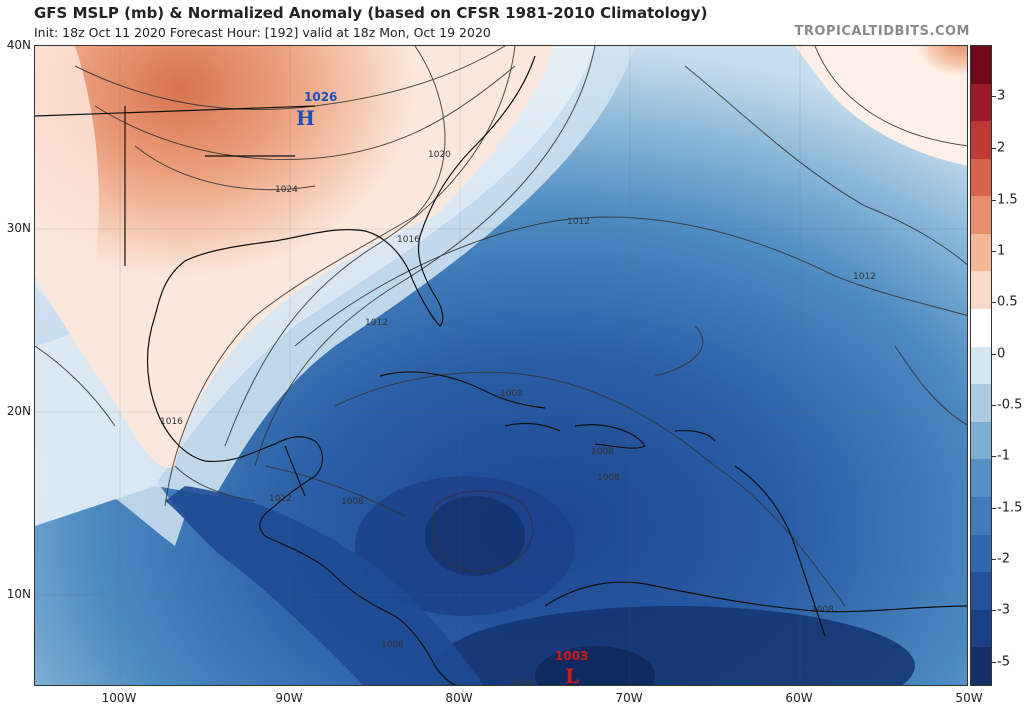 Image resolution: width=1024 pixels, height=706 pixels. Describe the element at coordinates (1003, 610) in the screenshot. I see `colorbar-label: -3` at that location.